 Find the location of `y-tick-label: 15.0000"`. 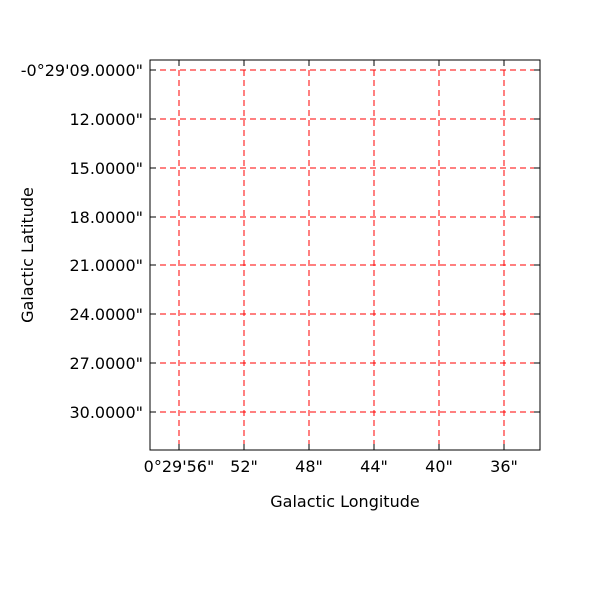

y-tick-label: 15.0000" is located at coordinates (106, 168).